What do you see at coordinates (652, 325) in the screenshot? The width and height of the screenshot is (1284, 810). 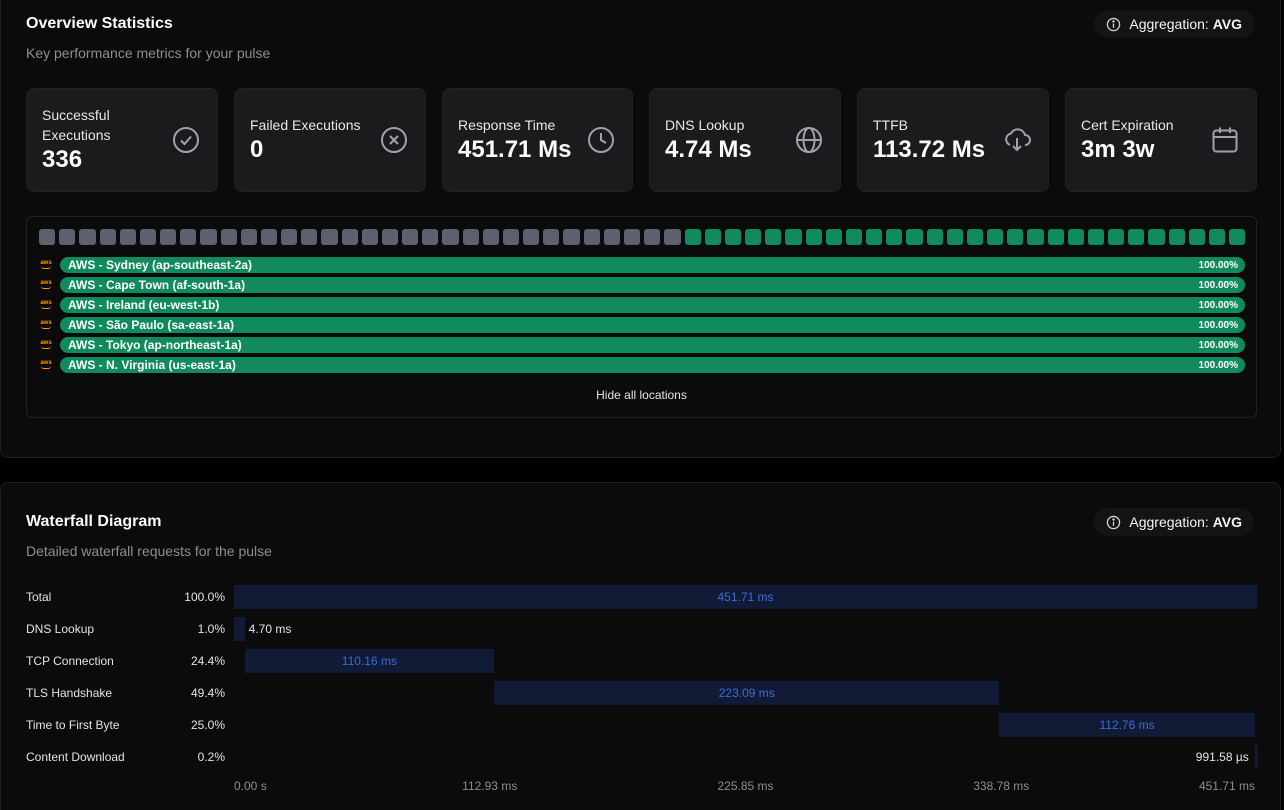 I see `location-uptime-bar: AWS - São Paulo (sa-east-1a) 100.00%` at bounding box center [652, 325].